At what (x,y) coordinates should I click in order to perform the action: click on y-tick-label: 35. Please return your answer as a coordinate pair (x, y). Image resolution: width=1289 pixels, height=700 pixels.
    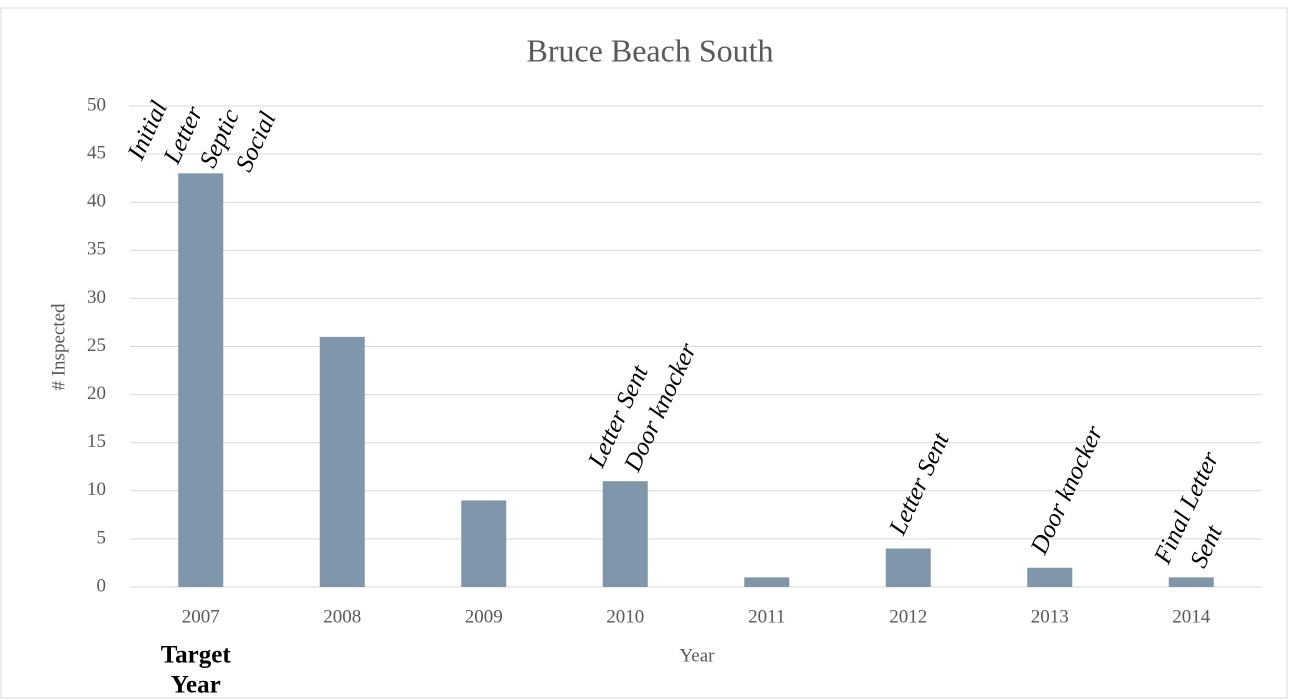
    Looking at the image, I should click on (96, 249).